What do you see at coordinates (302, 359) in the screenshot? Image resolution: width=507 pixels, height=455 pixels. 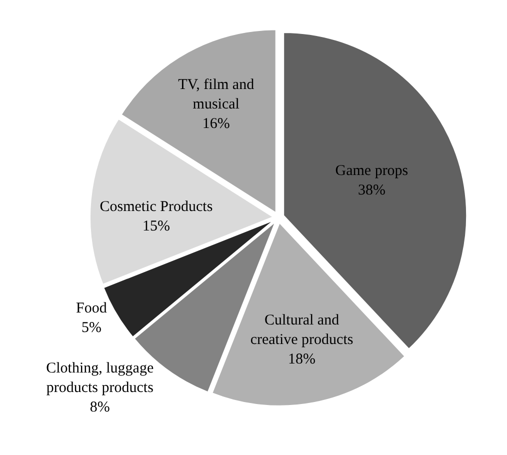 I see `data-label: 18%` at bounding box center [302, 359].